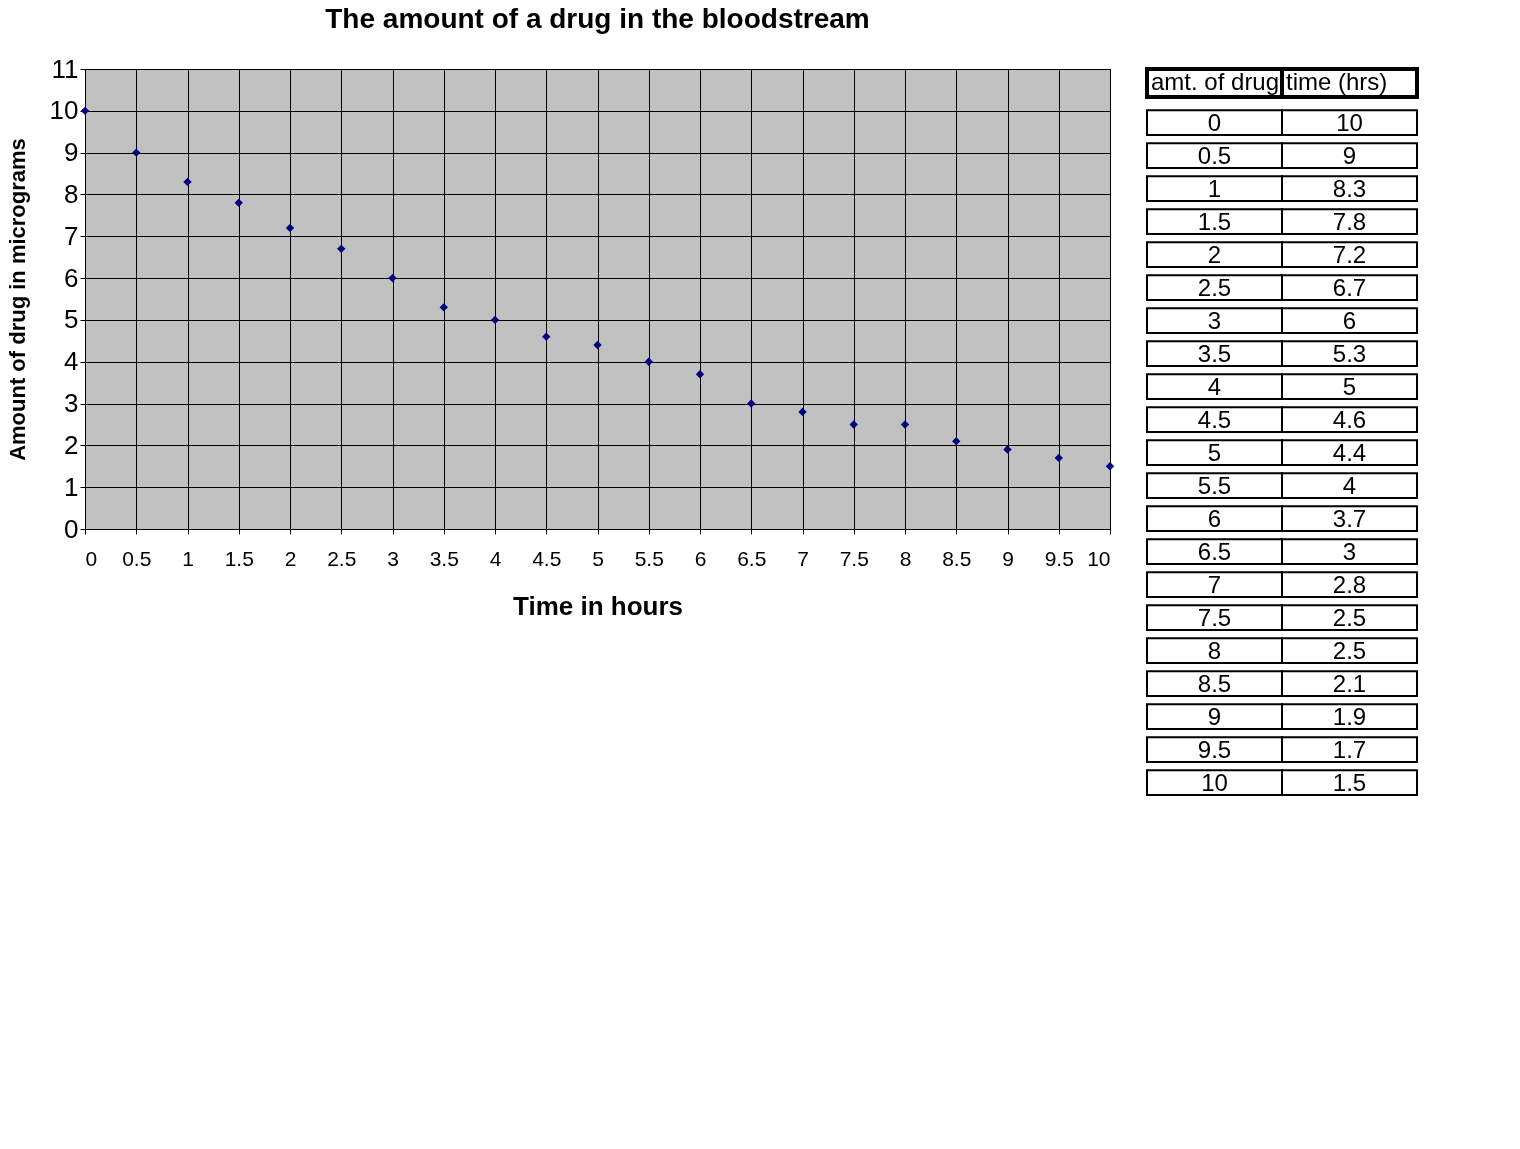 The image size is (1520, 1149). Describe the element at coordinates (1214, 254) in the screenshot. I see `data-label: 2` at that location.